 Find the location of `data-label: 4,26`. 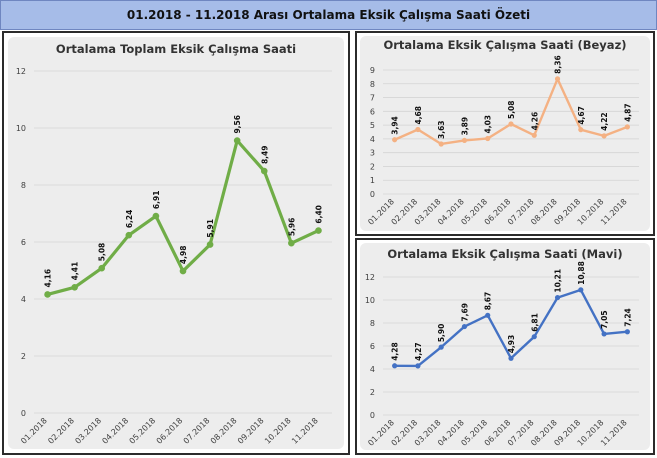

data-label: 4,26 is located at coordinates (534, 121).